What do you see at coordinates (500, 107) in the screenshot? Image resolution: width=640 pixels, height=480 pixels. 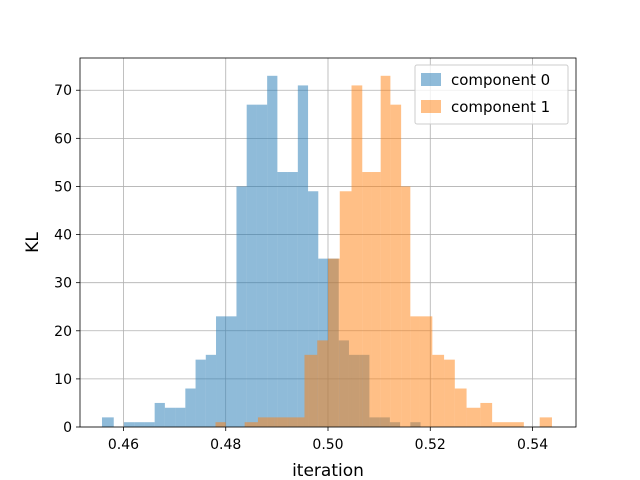 I see `legend-label-component-1: component 1` at bounding box center [500, 107].